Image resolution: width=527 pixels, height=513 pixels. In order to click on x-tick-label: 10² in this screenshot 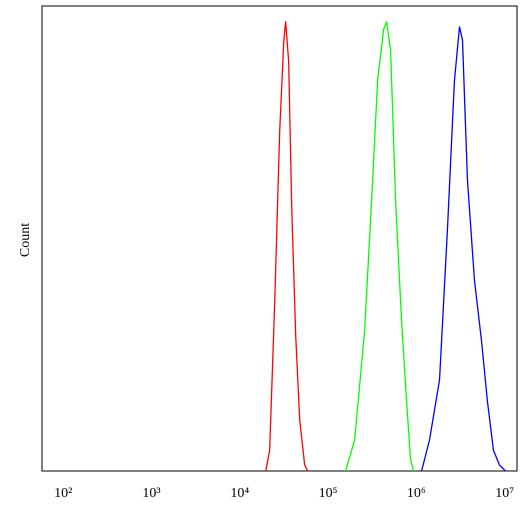, I will do `click(63, 493)`.